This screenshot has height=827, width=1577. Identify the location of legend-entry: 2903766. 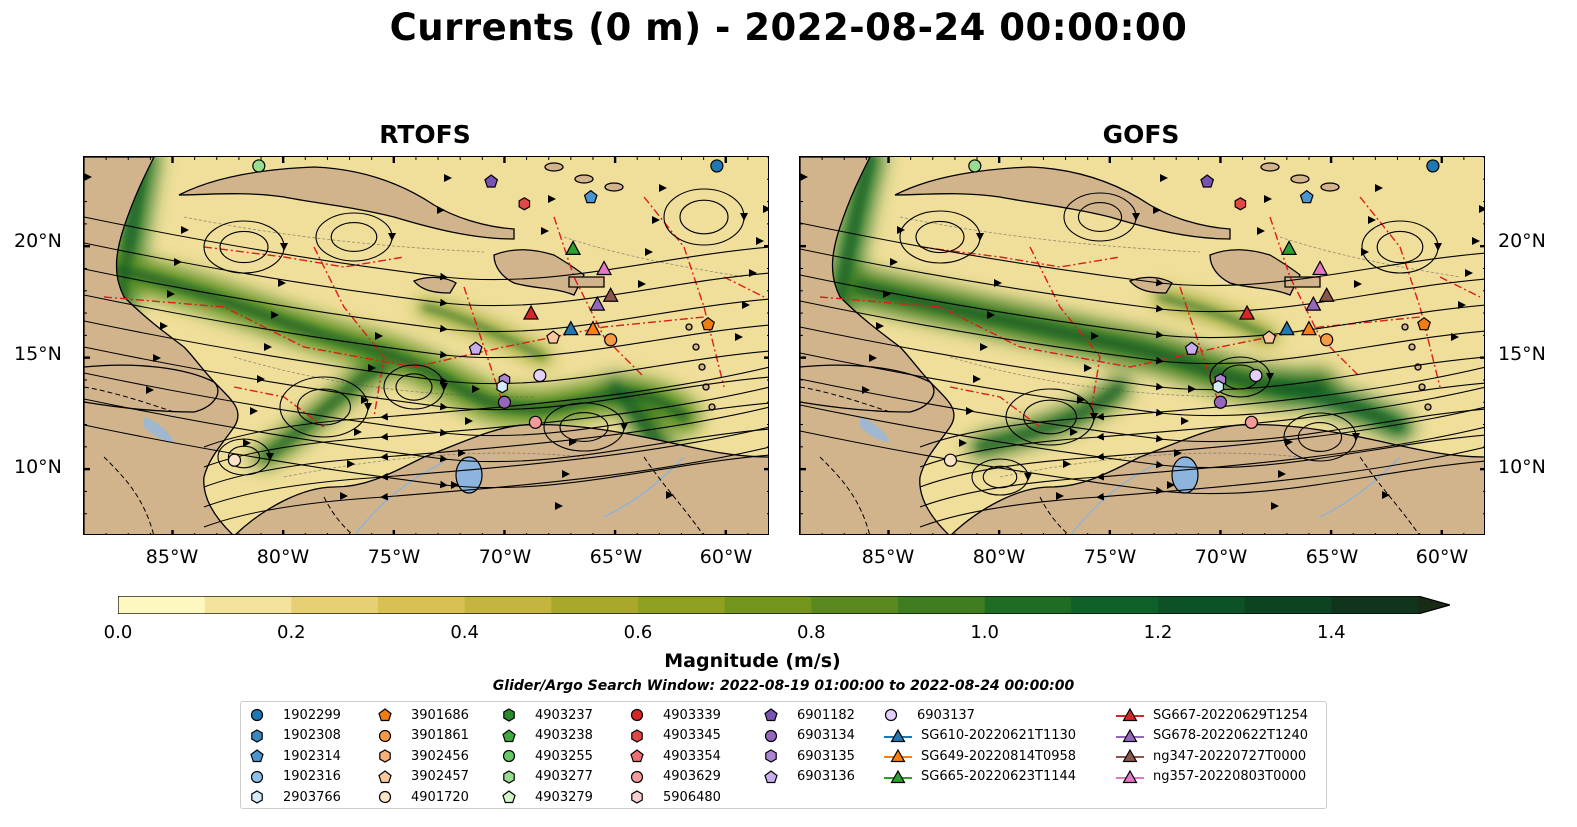
(295, 797).